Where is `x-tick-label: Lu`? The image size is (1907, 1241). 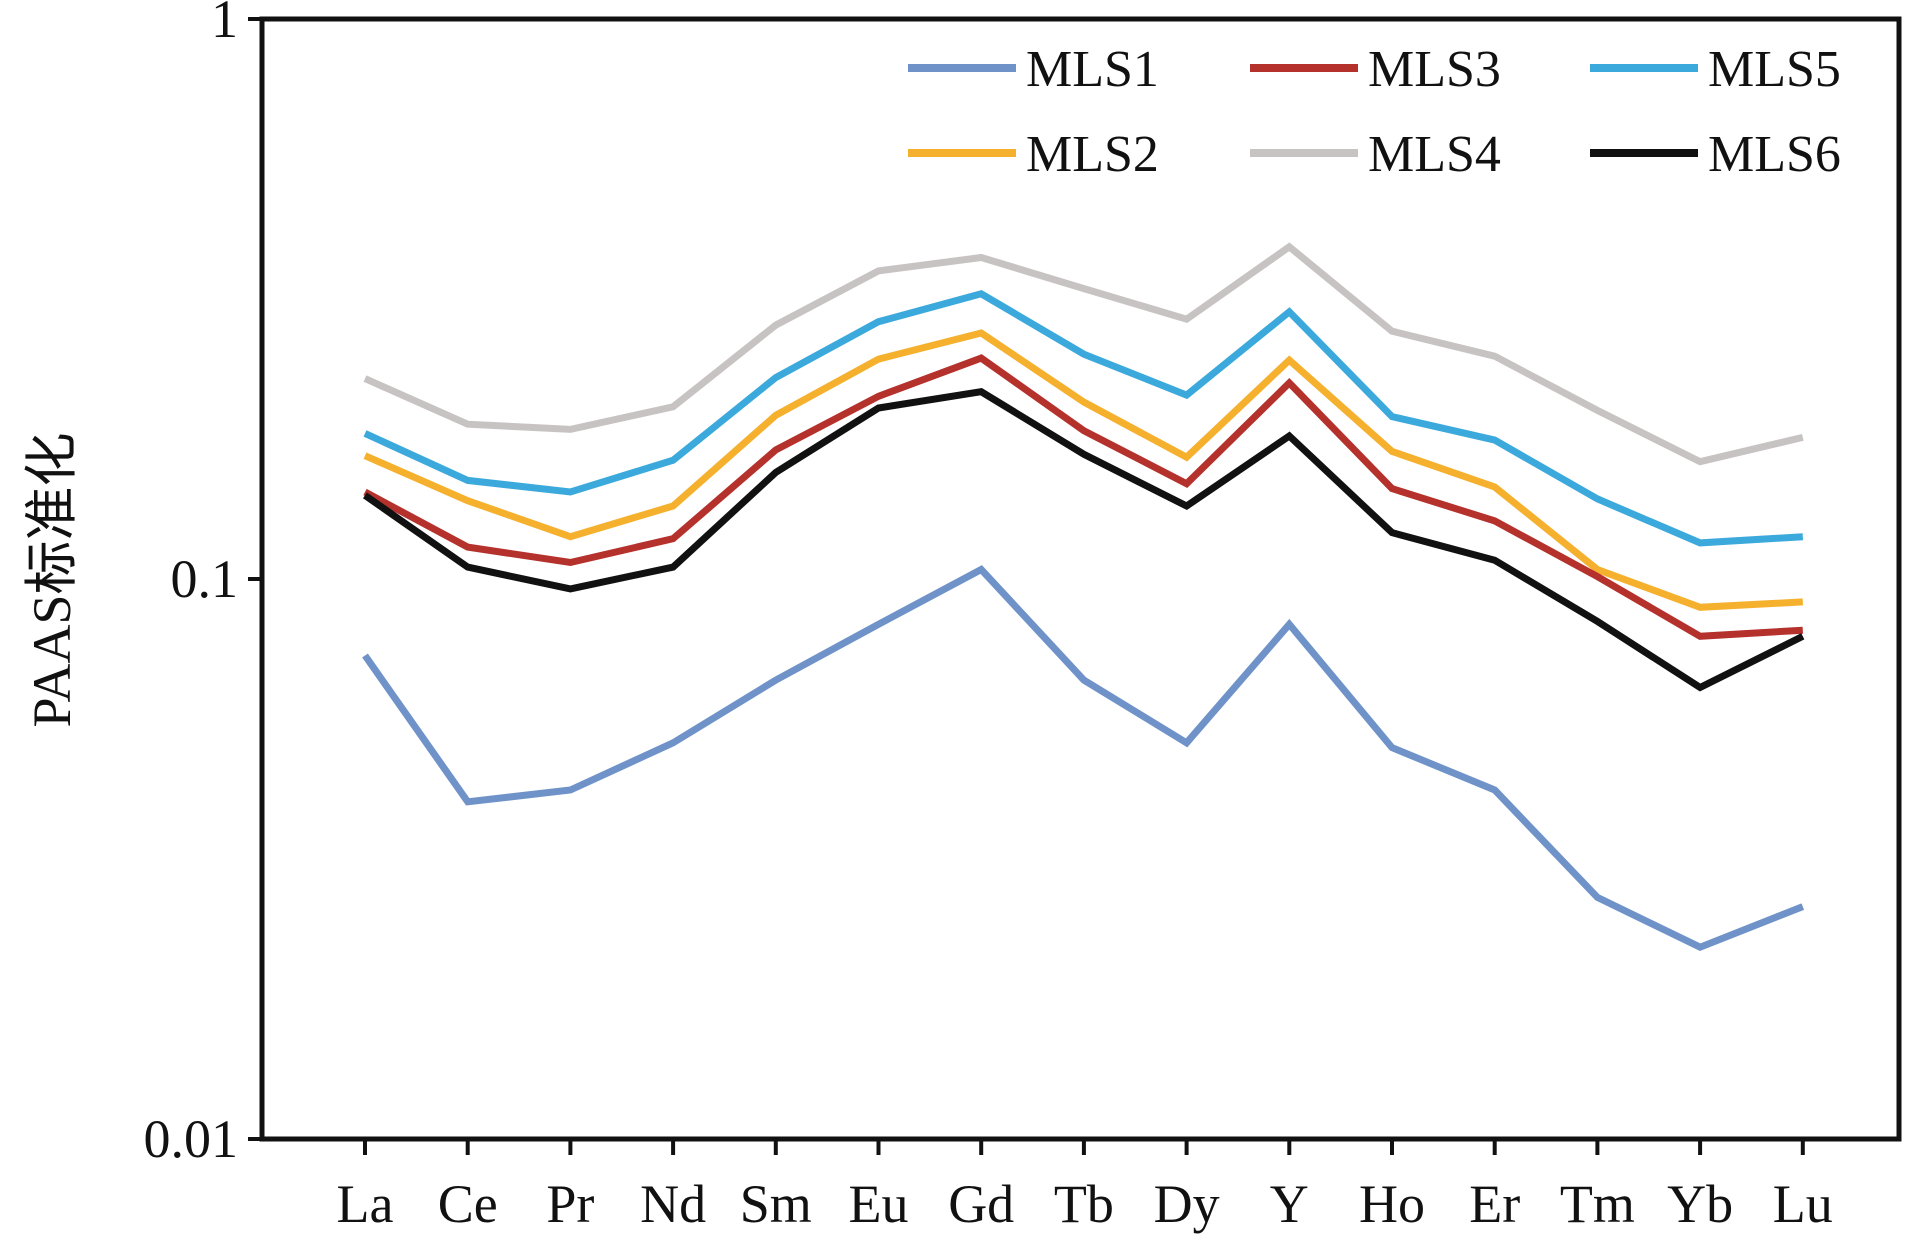
x-tick-label: Lu is located at coordinates (1803, 1204).